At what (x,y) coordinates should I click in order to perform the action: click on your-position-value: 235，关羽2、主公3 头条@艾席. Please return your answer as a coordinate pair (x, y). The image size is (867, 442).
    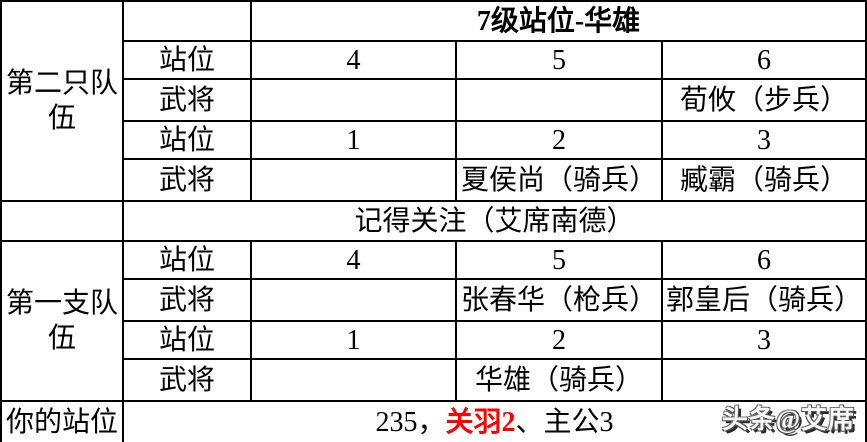
    Looking at the image, I should click on (494, 421).